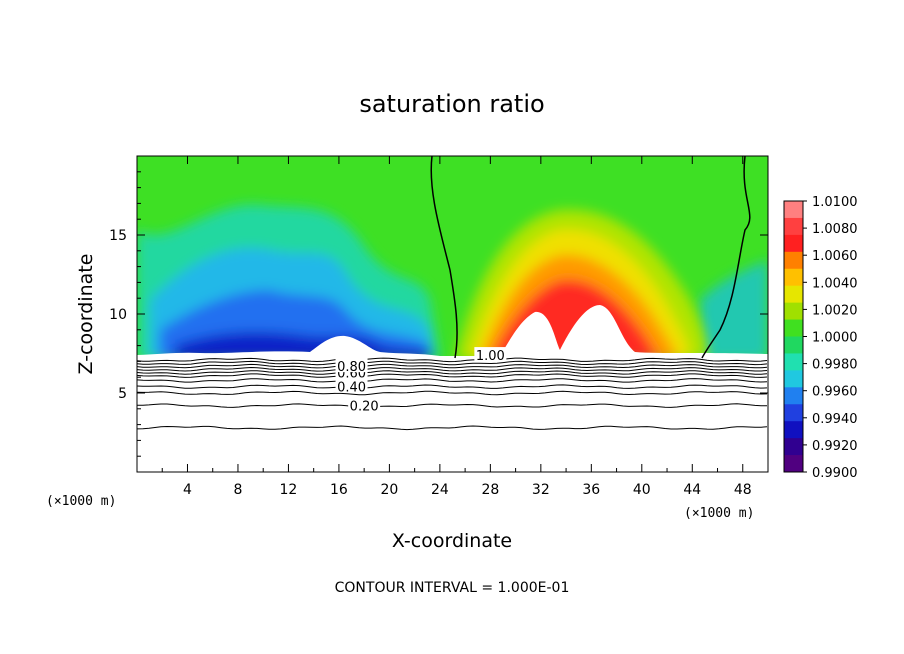  What do you see at coordinates (541, 490) in the screenshot?
I see `x-tick-label: 32` at bounding box center [541, 490].